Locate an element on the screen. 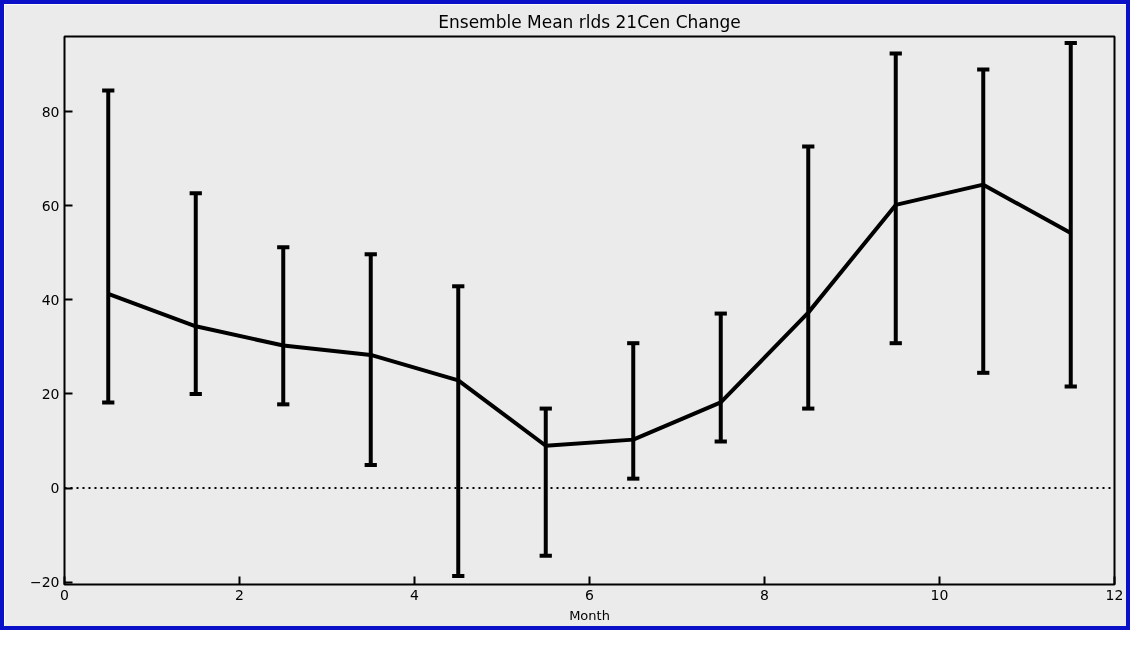 The height and width of the screenshot is (650, 1146). chart-title: Ensemble Mean rlds 21Cen Change is located at coordinates (589, 21).